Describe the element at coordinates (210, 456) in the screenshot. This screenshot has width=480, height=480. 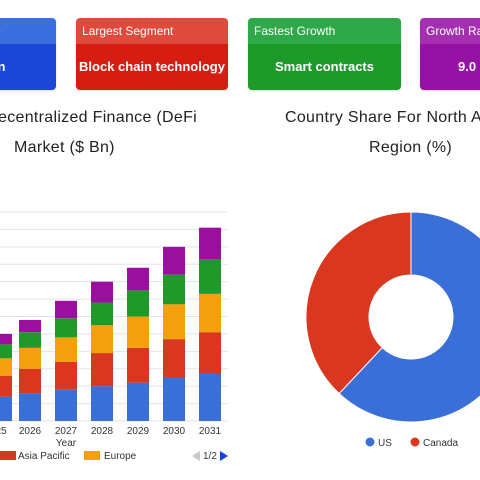
I see `legend-page-indicator: 1/2` at that location.